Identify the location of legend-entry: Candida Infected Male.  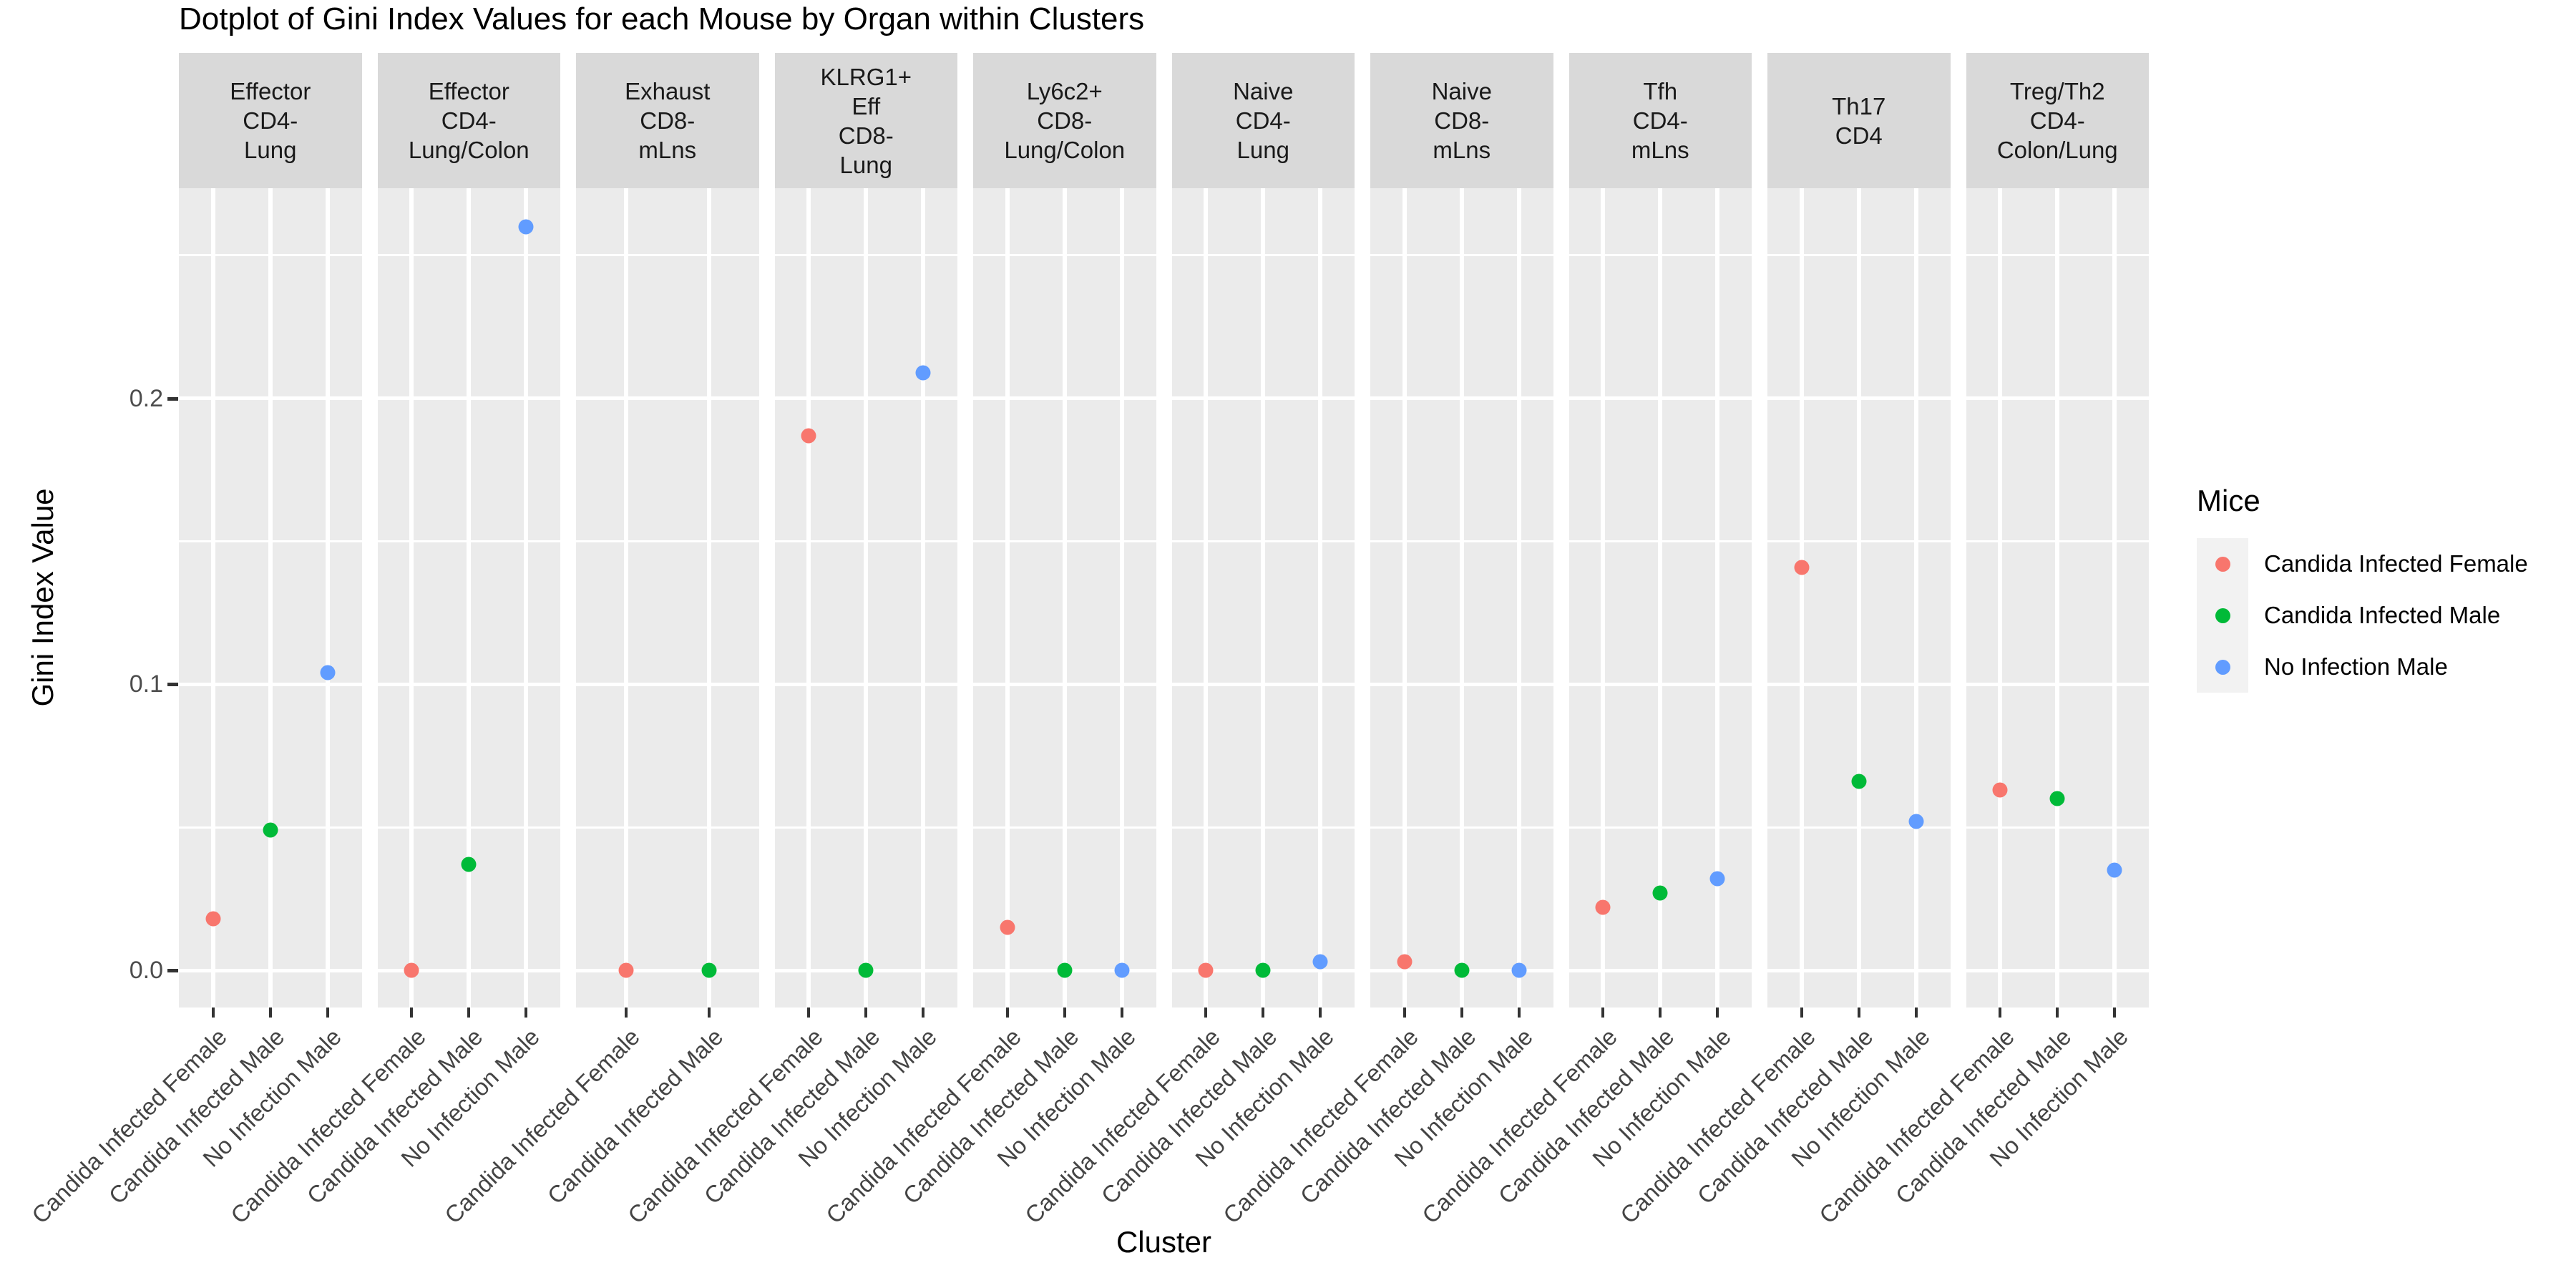
(2362, 615).